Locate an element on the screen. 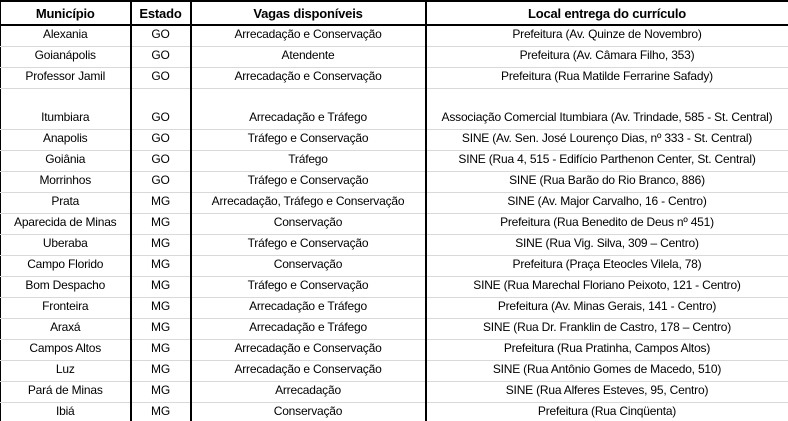  local-cell: Prefeitura (Rua Benedito de Deus nº 451) is located at coordinates (606, 224).